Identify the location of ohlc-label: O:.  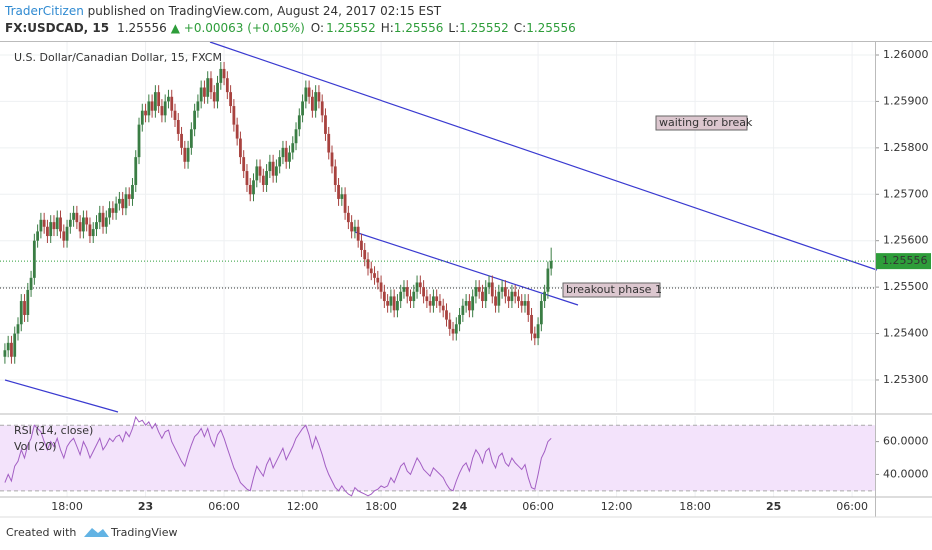
(317, 28).